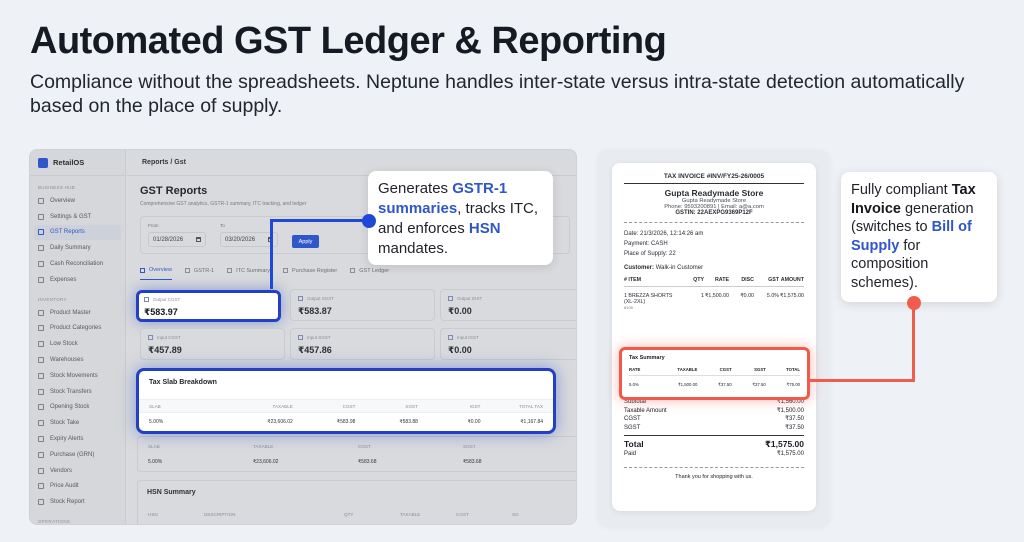 The height and width of the screenshot is (542, 1024). Describe the element at coordinates (77, 344) in the screenshot. I see `sidebar-item-low-stock: Low Stock` at that location.